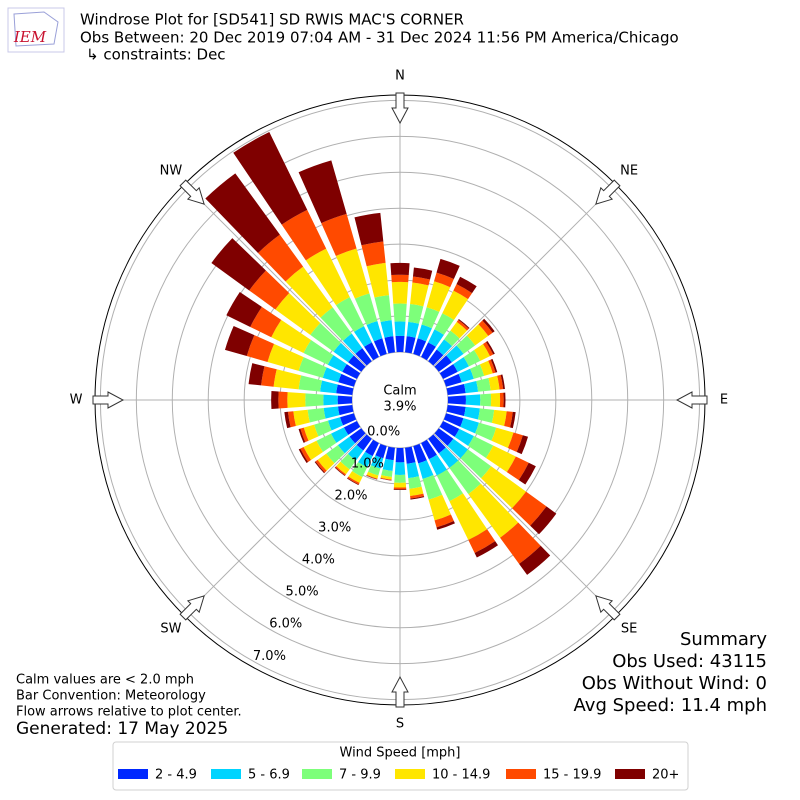  I want to click on y-tick-label: 2.0%, so click(351, 496).